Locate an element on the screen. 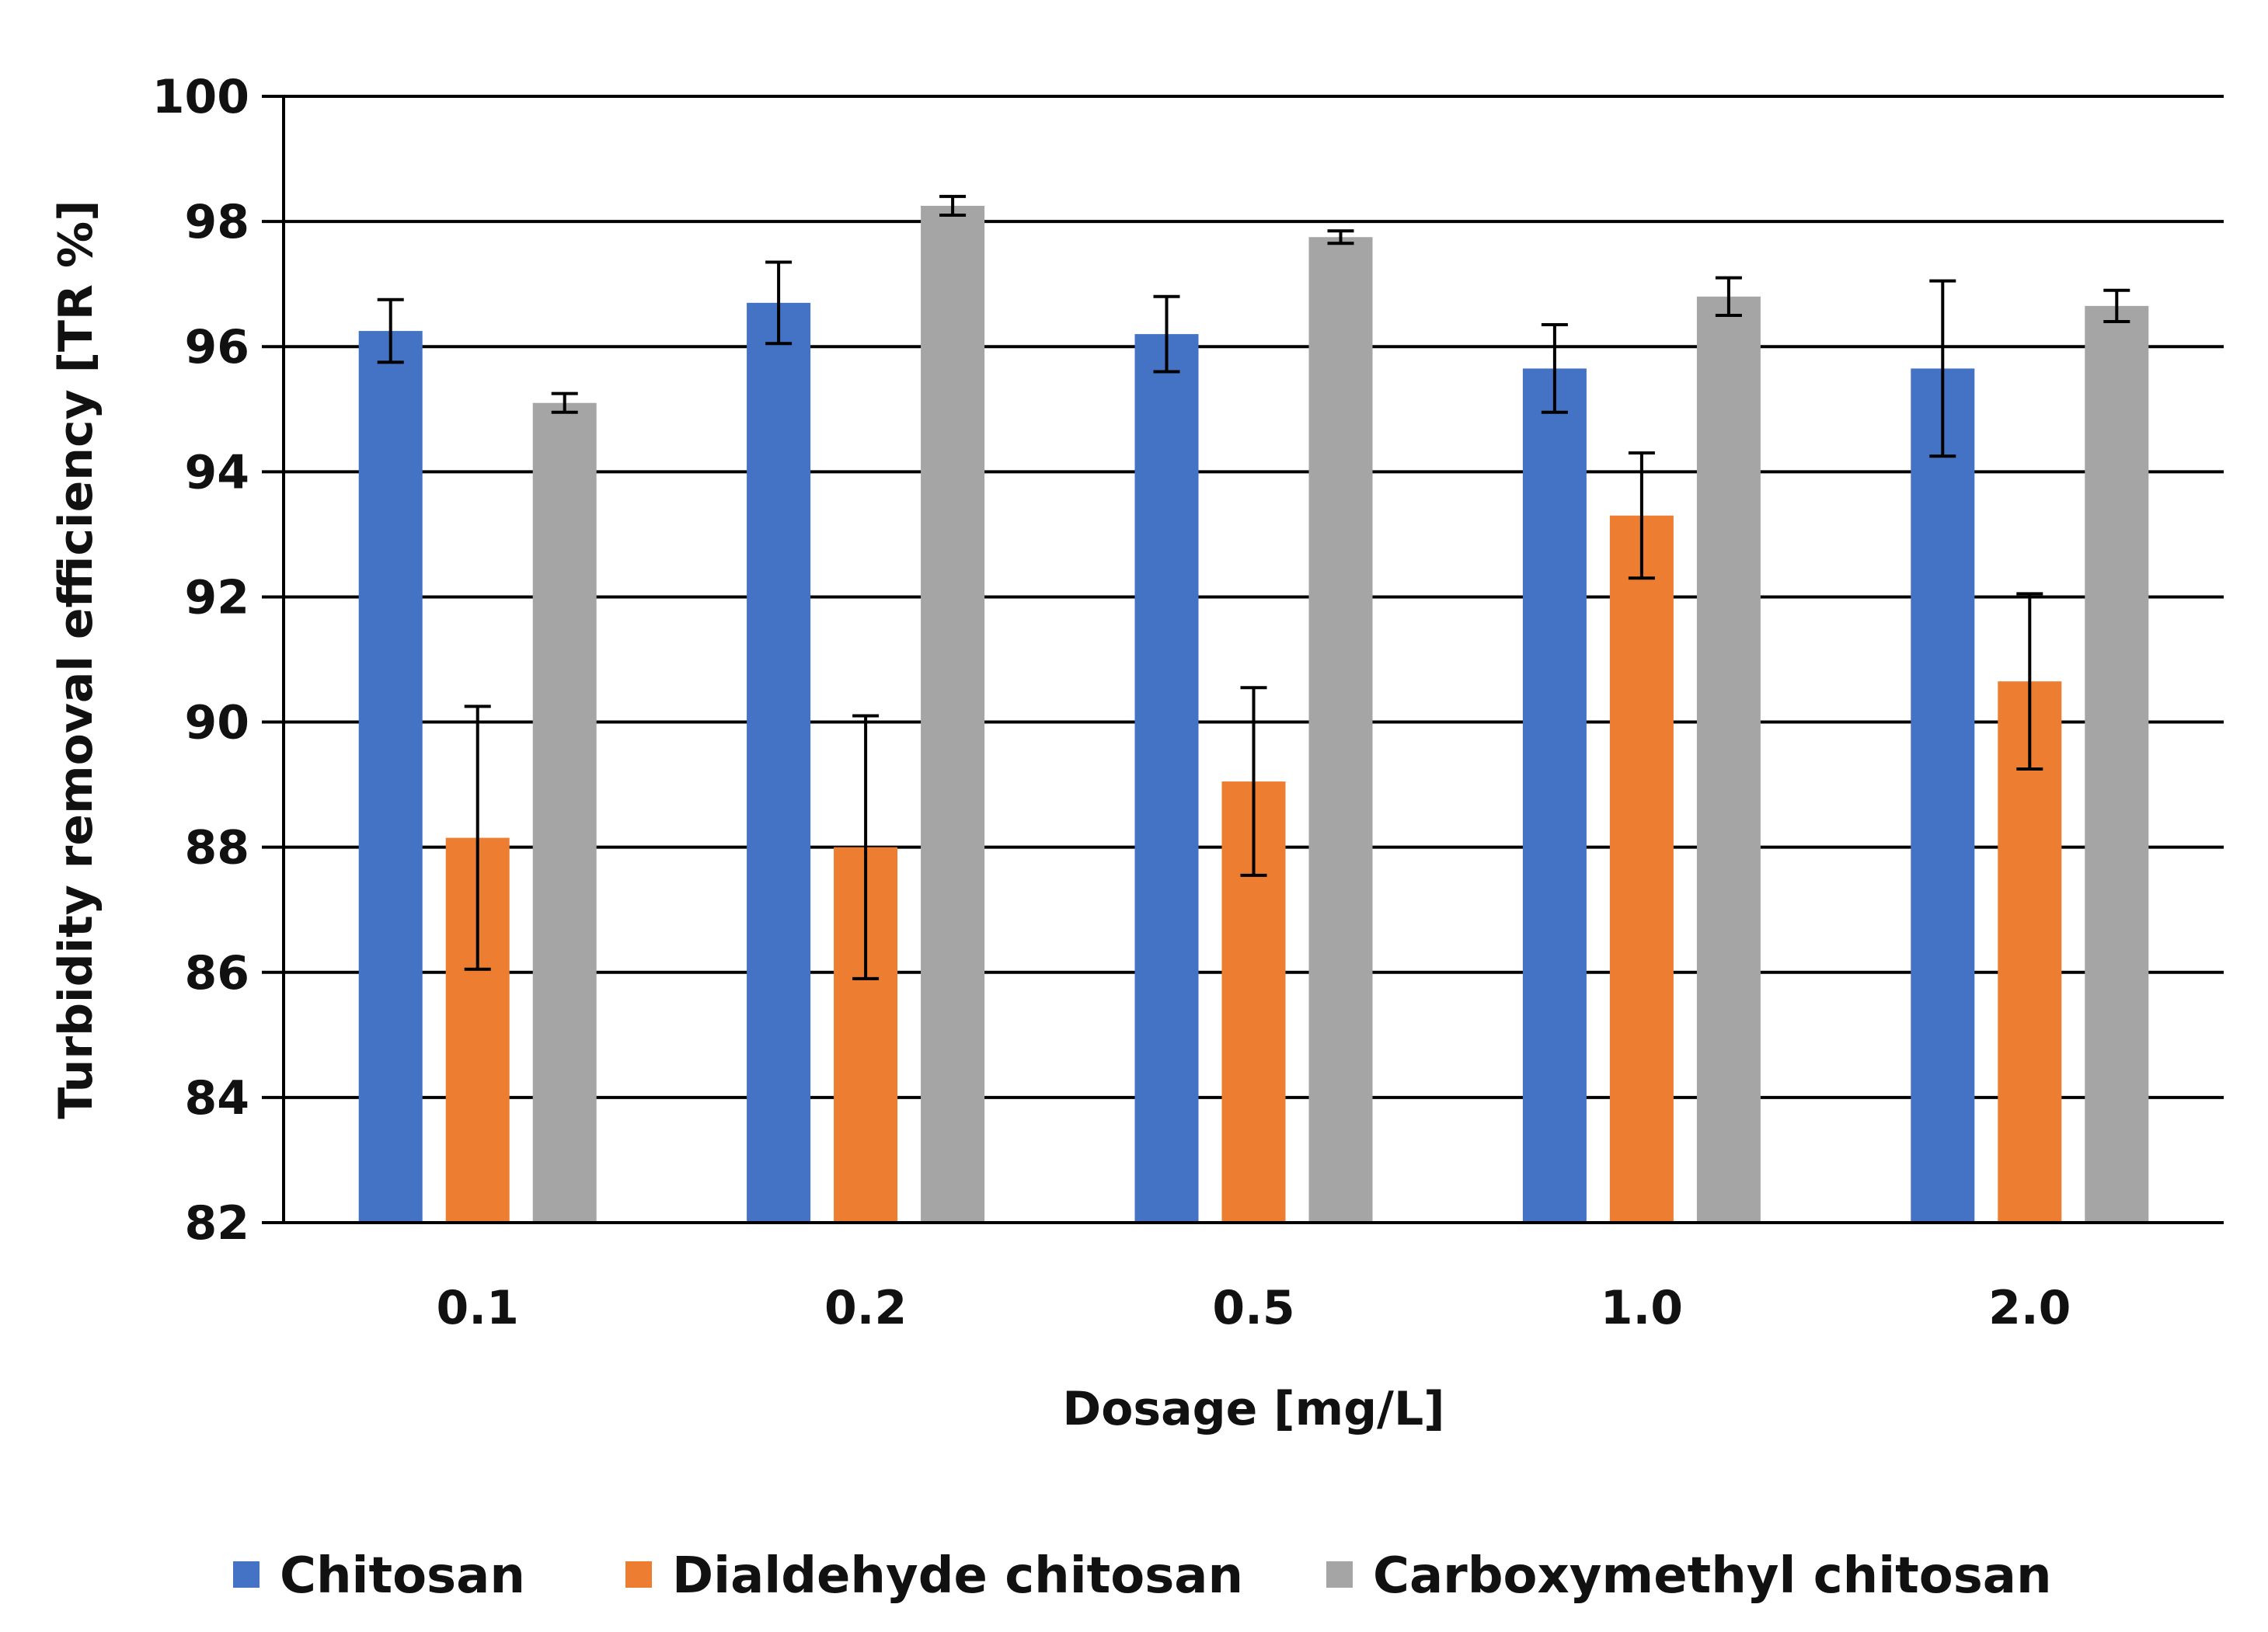  legend-label: Dialdehyde chitosan is located at coordinates (957, 1576).